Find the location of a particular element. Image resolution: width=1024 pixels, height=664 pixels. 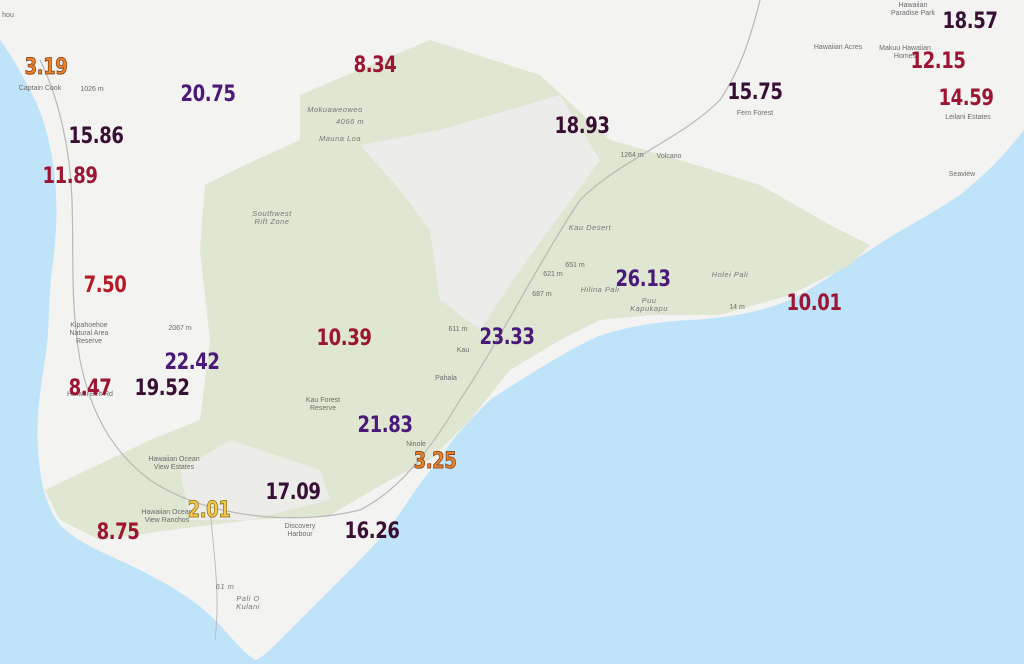

place-label: Leilani Estates is located at coordinates (968, 117).